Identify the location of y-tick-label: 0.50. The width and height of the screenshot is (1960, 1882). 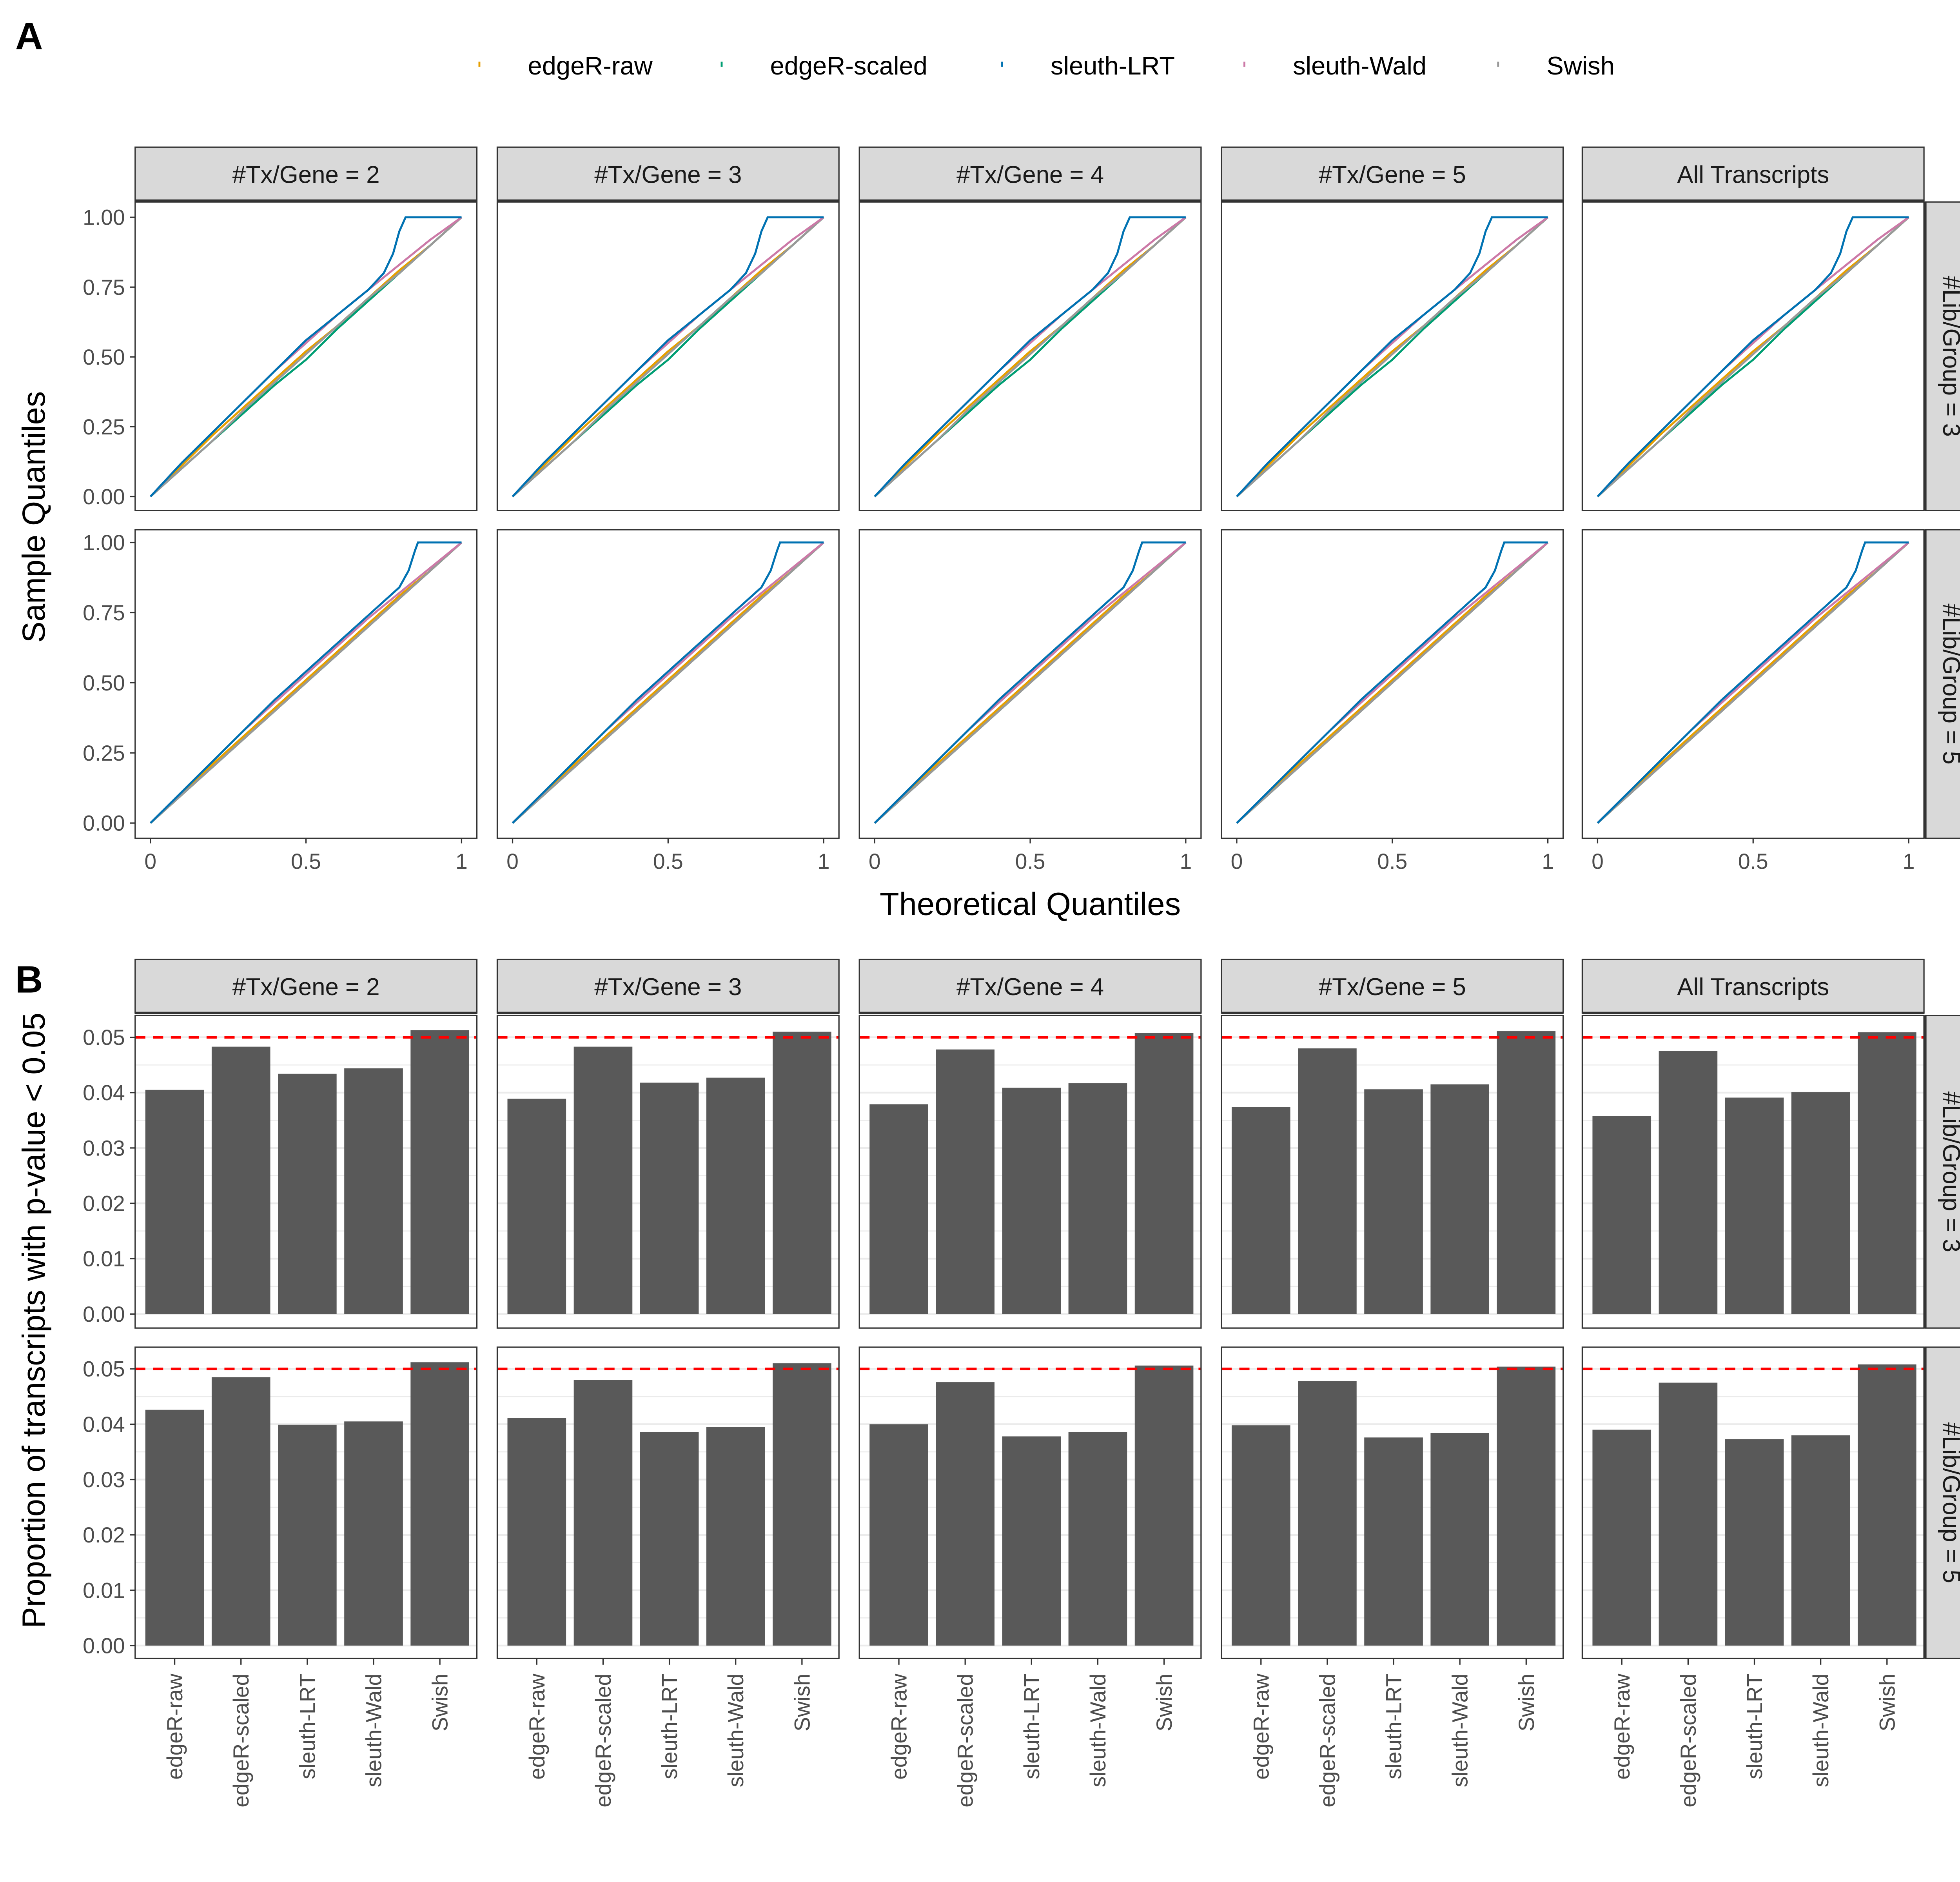
(104, 357).